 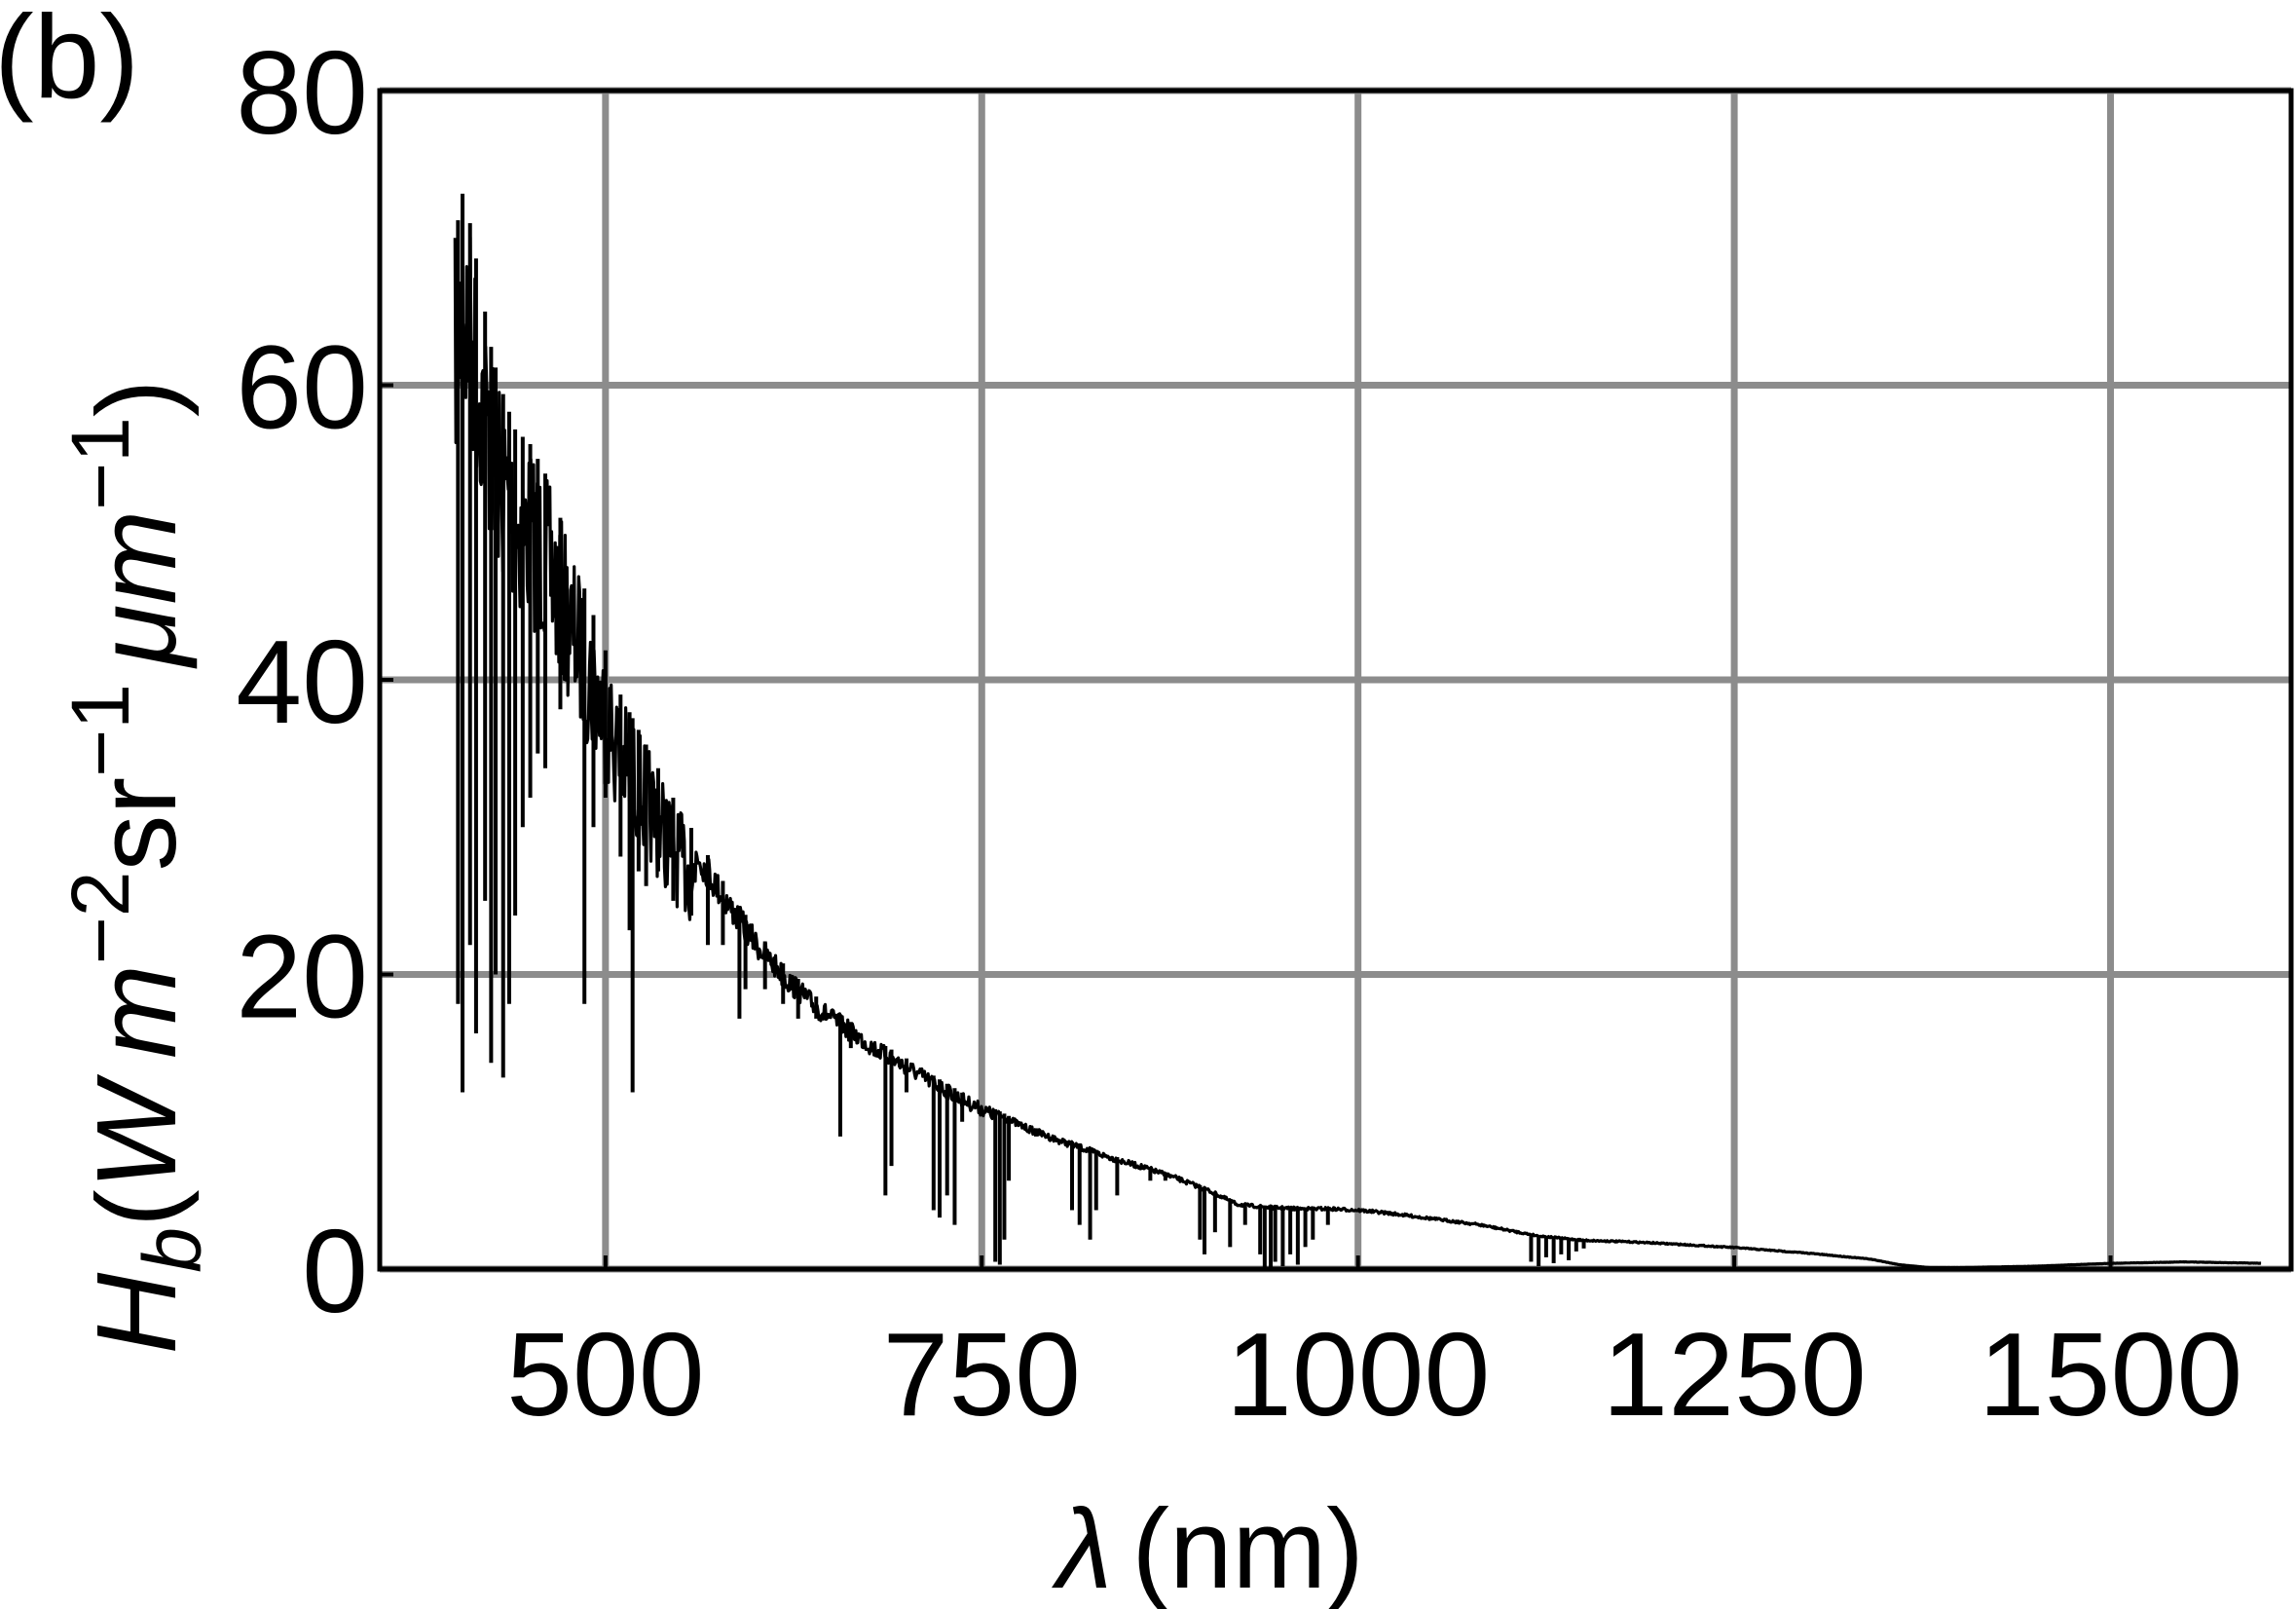 I want to click on x-tick-label: 750, so click(x=982, y=1374).